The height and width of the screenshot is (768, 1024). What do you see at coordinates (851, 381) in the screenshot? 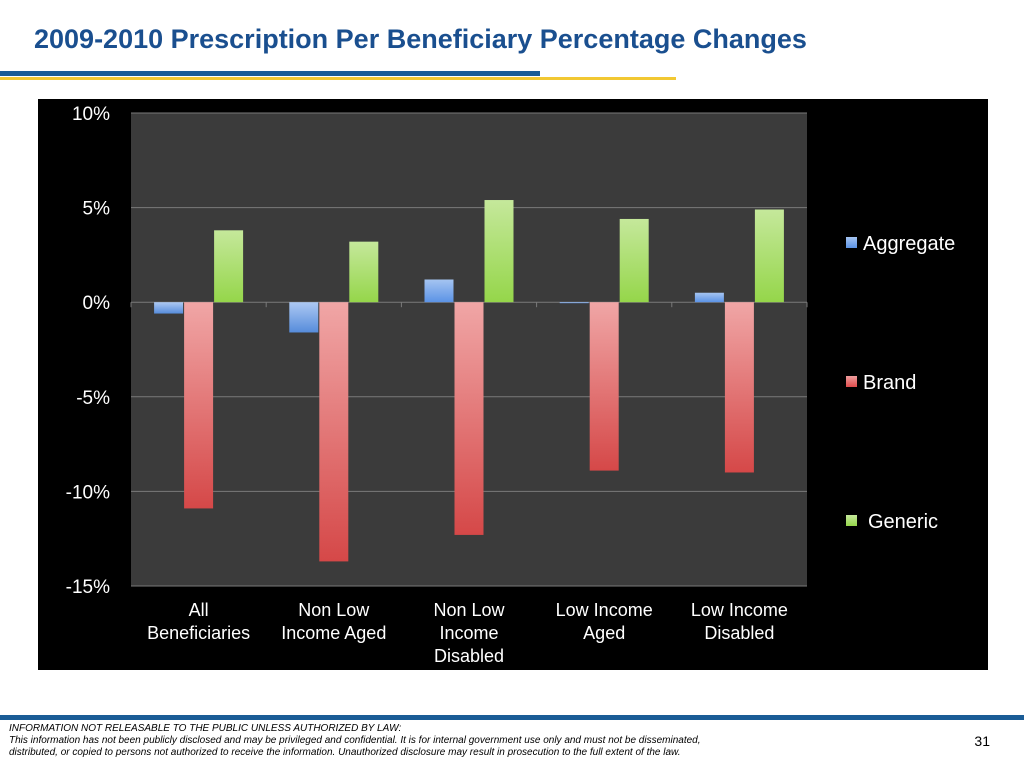
I see `legend-swatch-brand` at bounding box center [851, 381].